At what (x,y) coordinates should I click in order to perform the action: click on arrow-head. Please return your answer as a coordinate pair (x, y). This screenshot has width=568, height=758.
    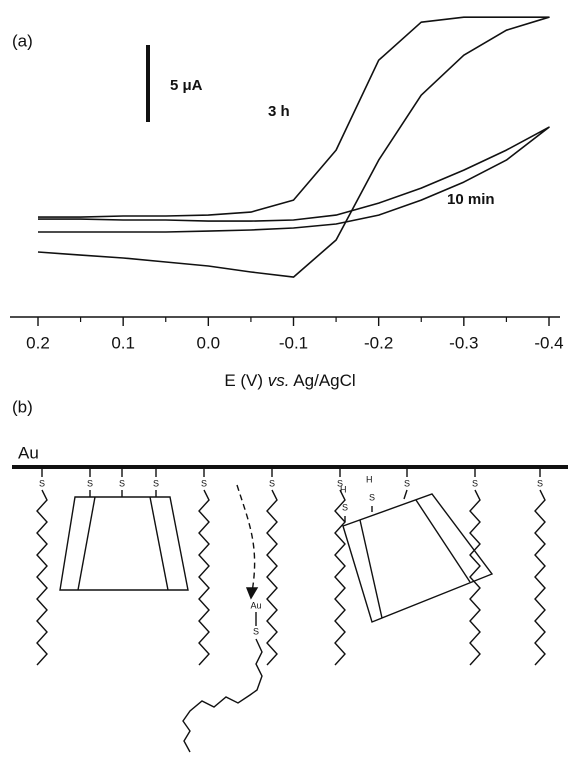
    Looking at the image, I should click on (252, 593).